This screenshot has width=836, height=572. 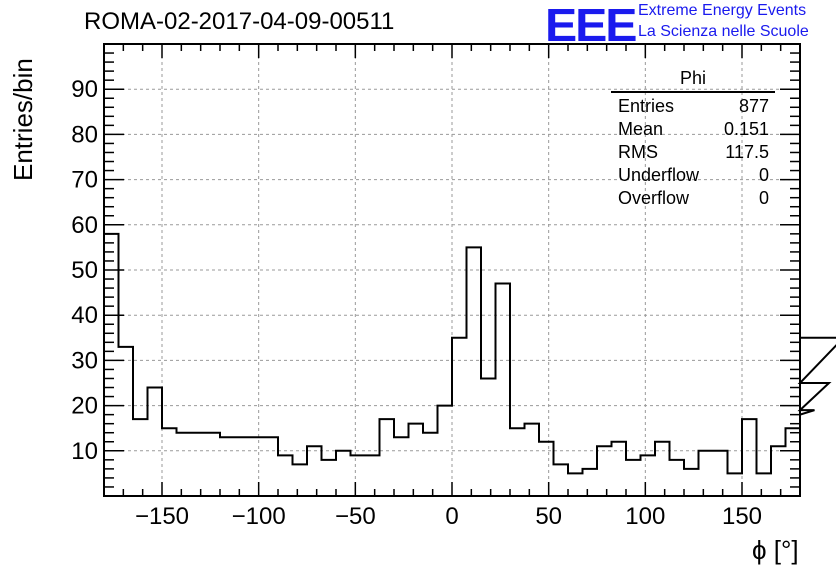 I want to click on logo-line-2: La Scienza nelle Scuole, so click(x=723, y=31).